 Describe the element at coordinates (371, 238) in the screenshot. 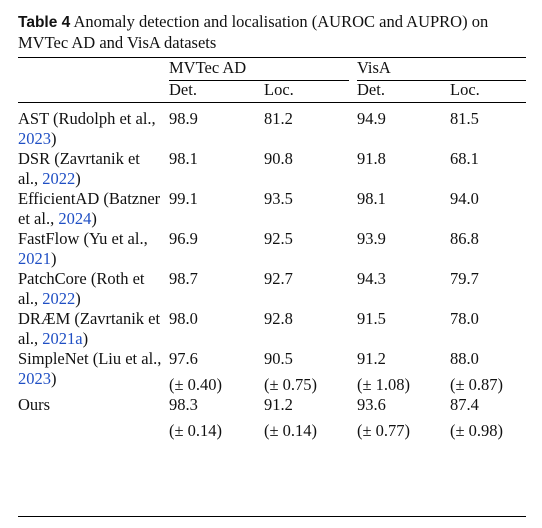

I see `value-text: 93.9` at that location.